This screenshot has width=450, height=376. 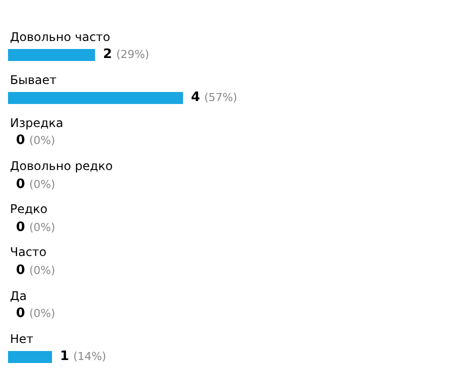 What do you see at coordinates (214, 97) in the screenshot?
I see `data-label: 4 (57%)` at bounding box center [214, 97].